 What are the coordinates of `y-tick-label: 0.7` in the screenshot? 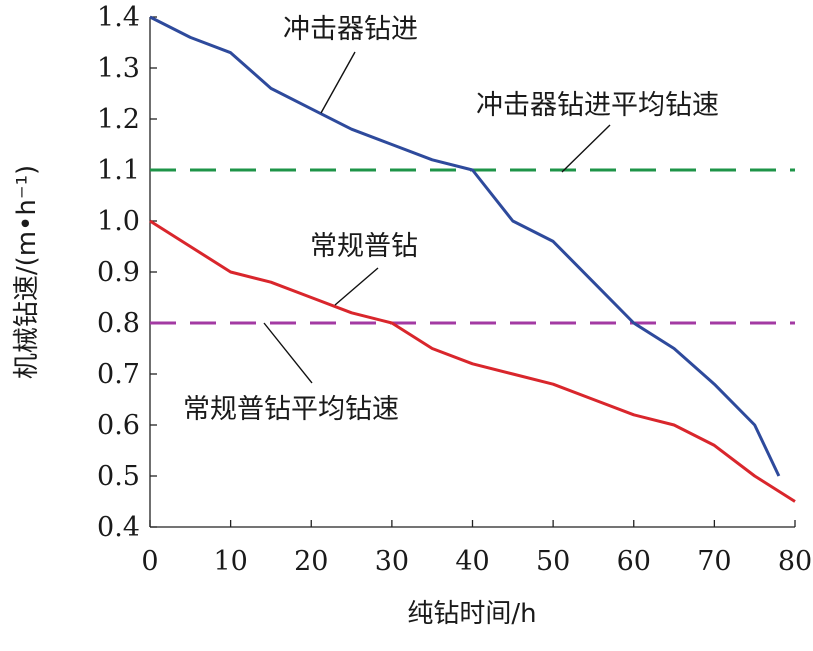 It's located at (118, 374).